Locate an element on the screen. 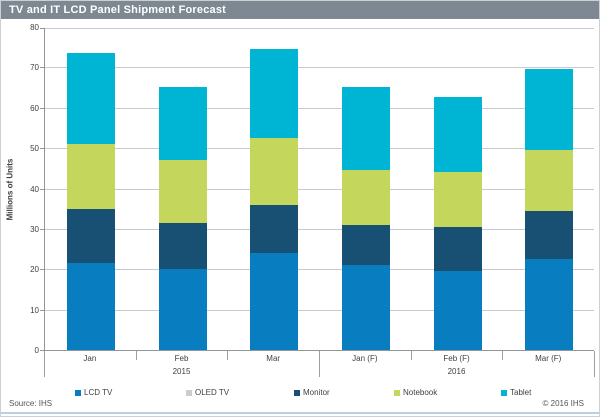 The image size is (600, 417). y-axis-labels: 0 10 20 30 40 50 60 70 80 is located at coordinates (25, 189).